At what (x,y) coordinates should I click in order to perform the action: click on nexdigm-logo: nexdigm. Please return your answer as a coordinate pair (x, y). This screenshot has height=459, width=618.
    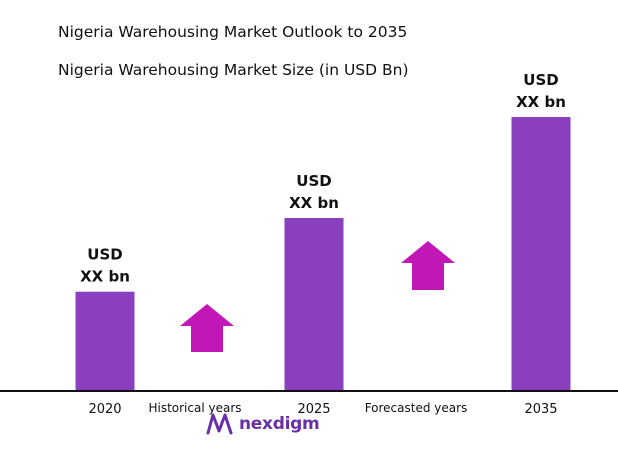
    Looking at the image, I should click on (262, 424).